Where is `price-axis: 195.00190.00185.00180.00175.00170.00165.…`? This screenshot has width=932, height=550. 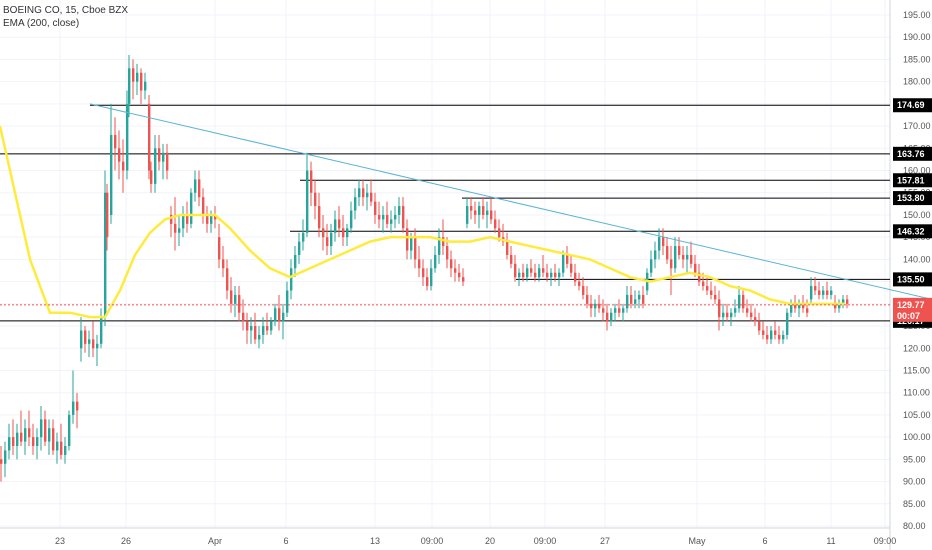
price-axis: 195.00190.00185.00180.00175.00170.00165.… is located at coordinates (917, 270).